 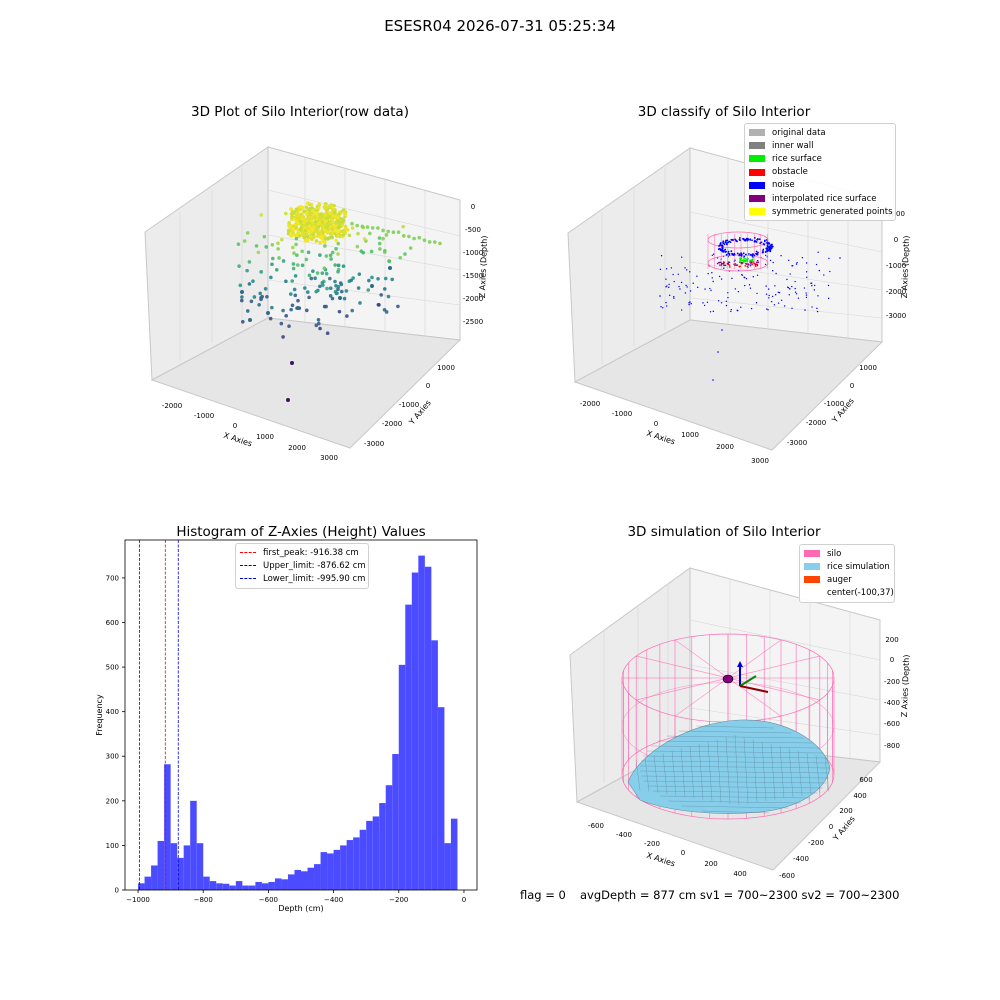 What do you see at coordinates (683, 853) in the screenshot?
I see `panel4-xtick: 0` at bounding box center [683, 853].